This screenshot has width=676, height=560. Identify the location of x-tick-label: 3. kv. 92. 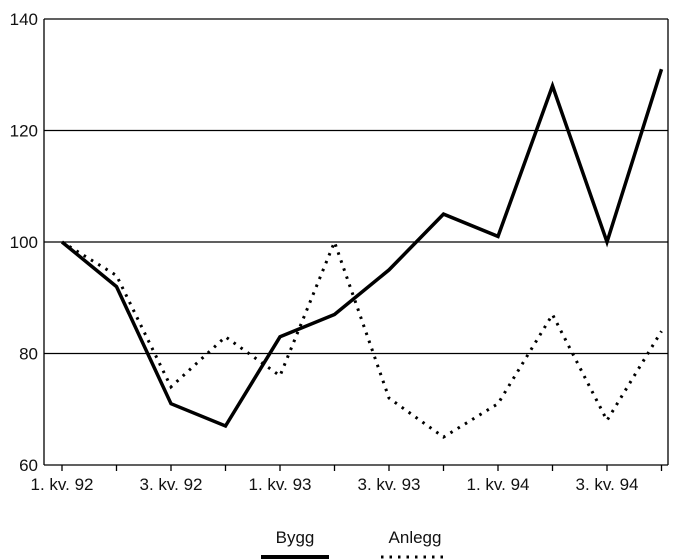
(171, 484).